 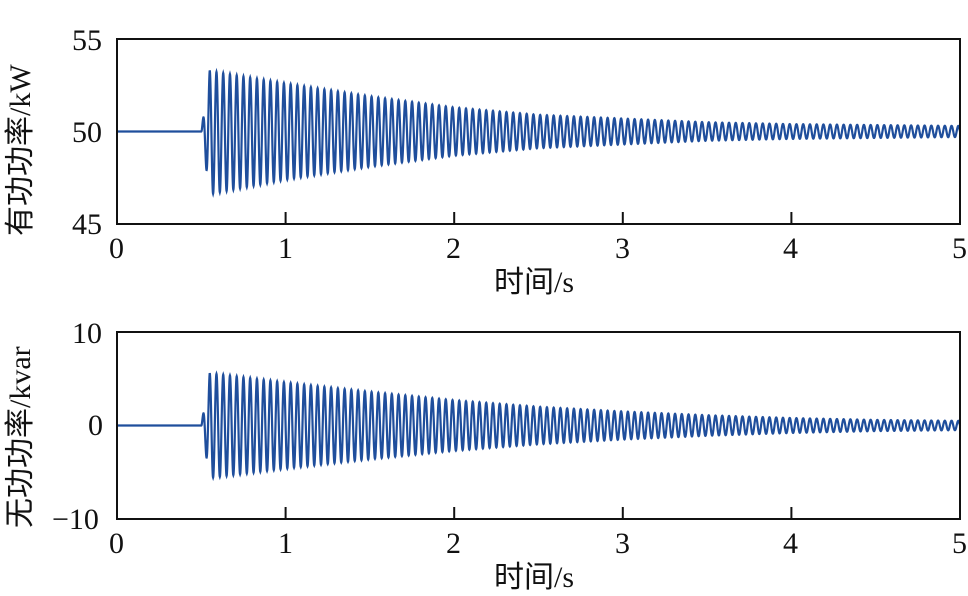 I want to click on y-tick-neg10: −10, so click(x=75, y=519).